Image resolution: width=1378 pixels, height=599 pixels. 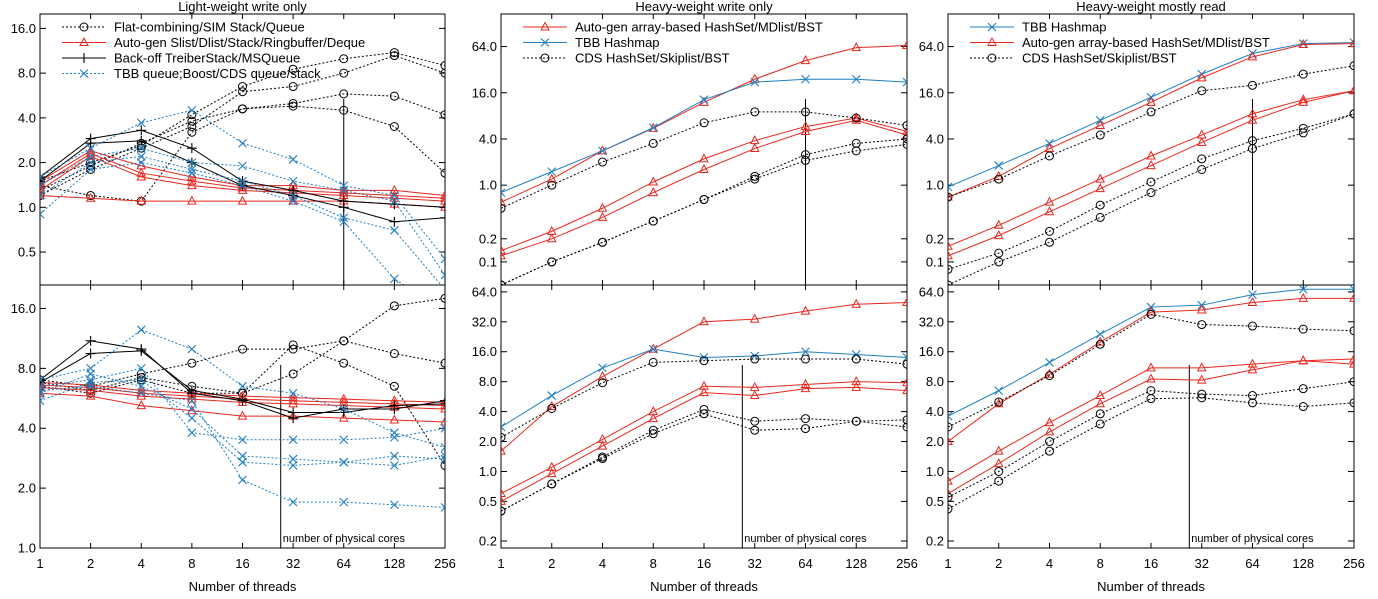 I want to click on y-tick-label: 1.0, so click(x=935, y=185).